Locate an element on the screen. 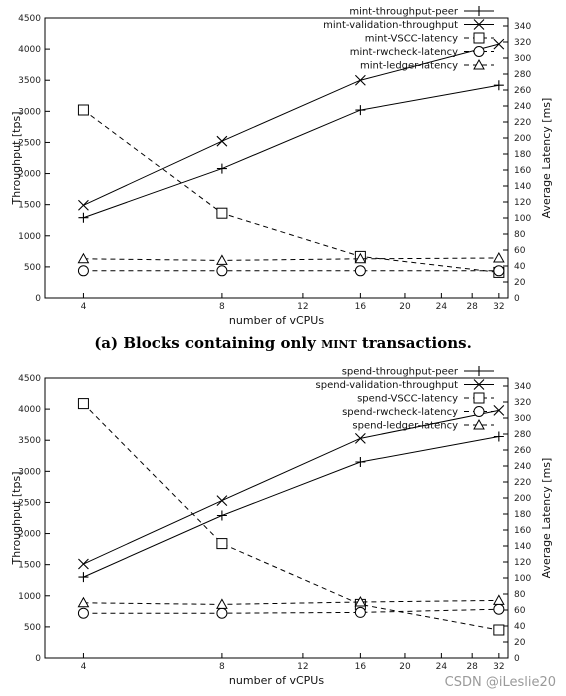 This screenshot has width=566, height=696. chart-0-data-point-plus is located at coordinates (360, 110).